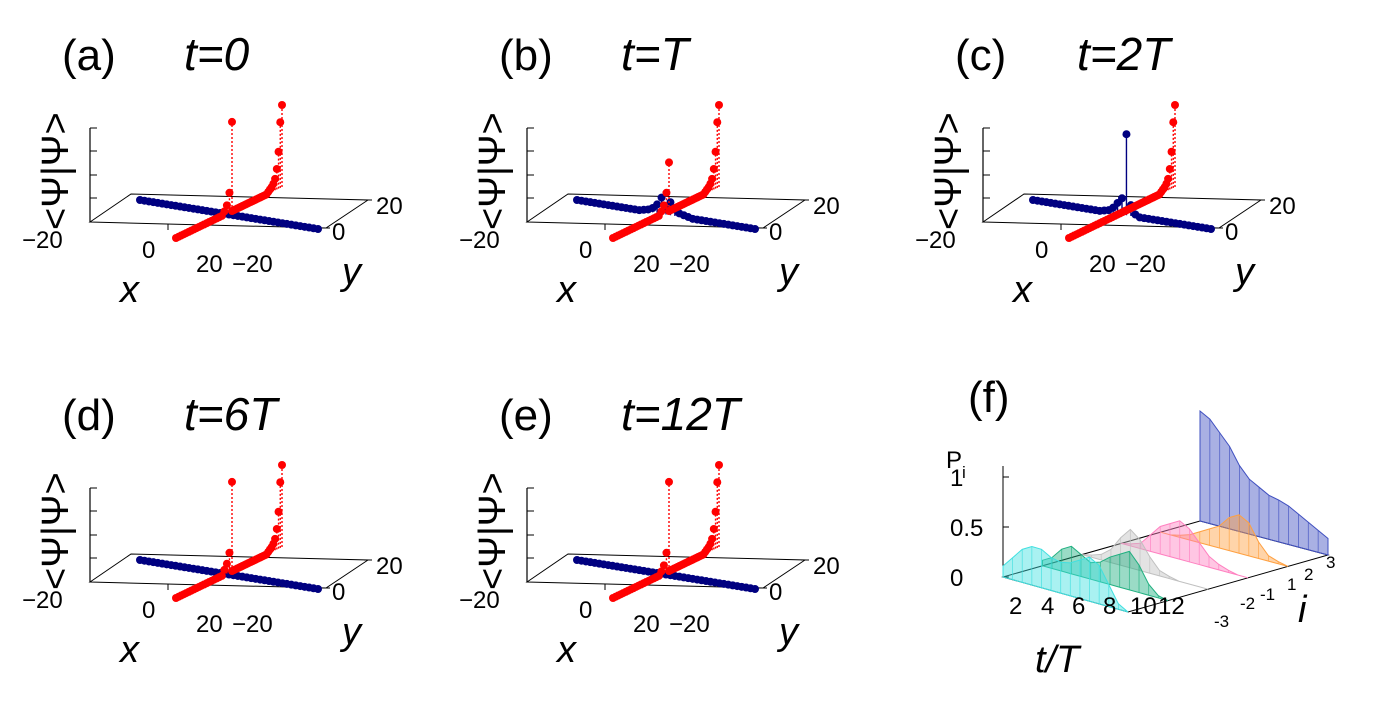 This screenshot has width=1380, height=720. Describe the element at coordinates (656, 54) in the screenshot. I see `time-label: t=T` at that location.